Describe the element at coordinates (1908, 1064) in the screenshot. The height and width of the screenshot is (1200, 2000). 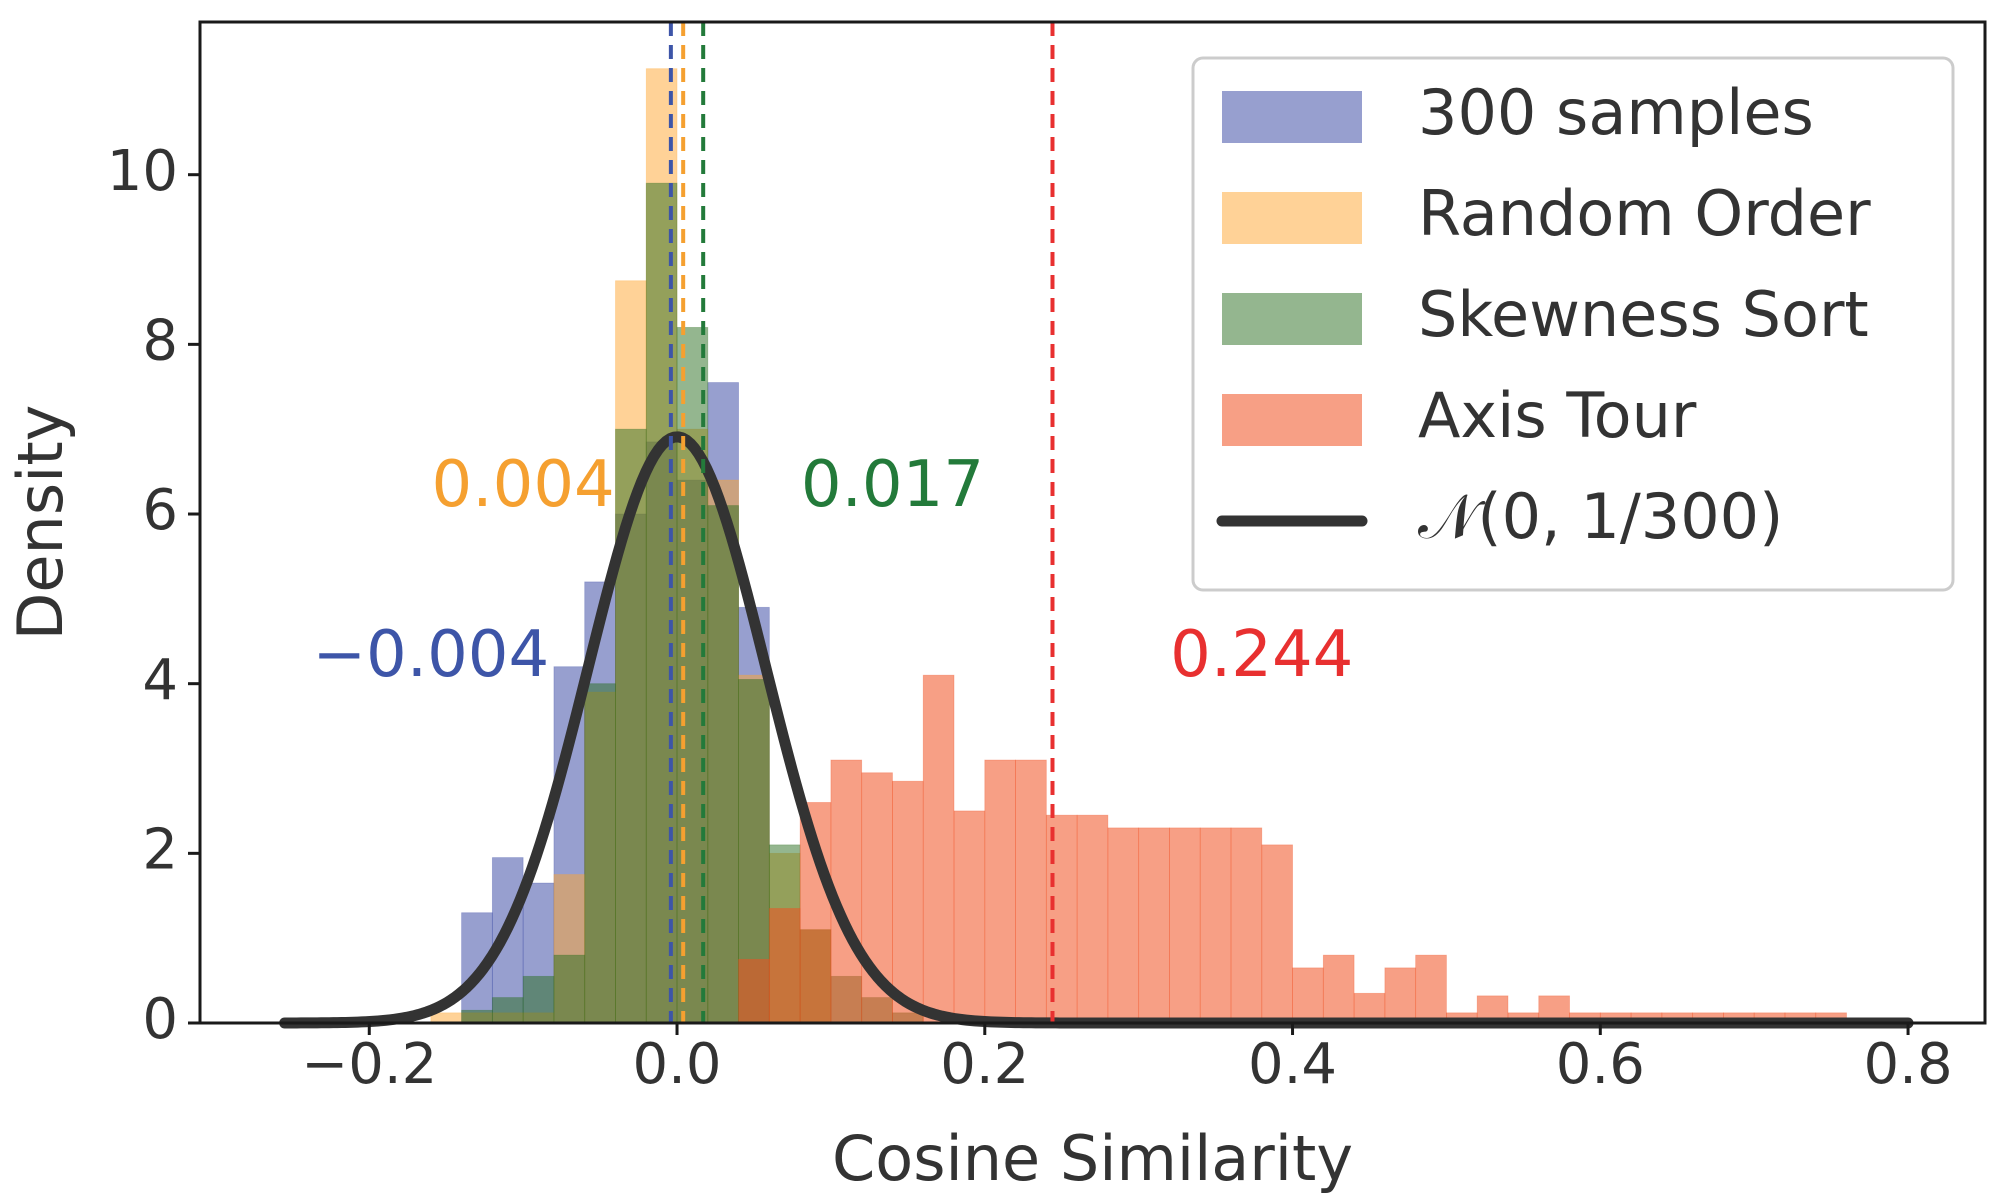
I see `x-tick-label: 0.8` at that location.